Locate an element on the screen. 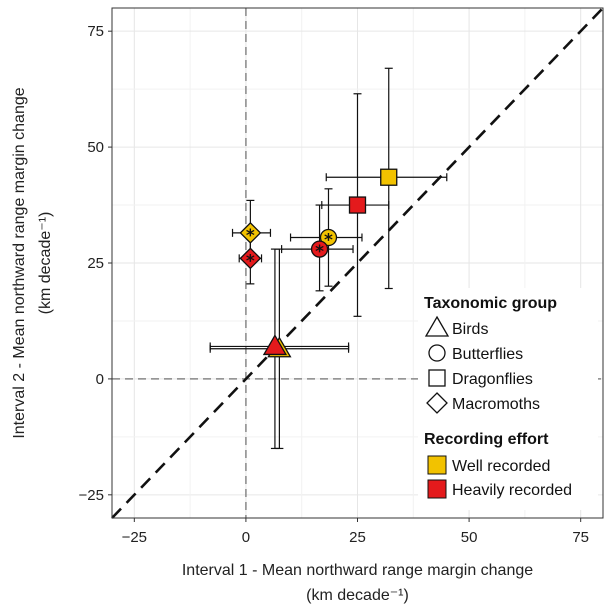  legend-circle-icon is located at coordinates (437, 353).